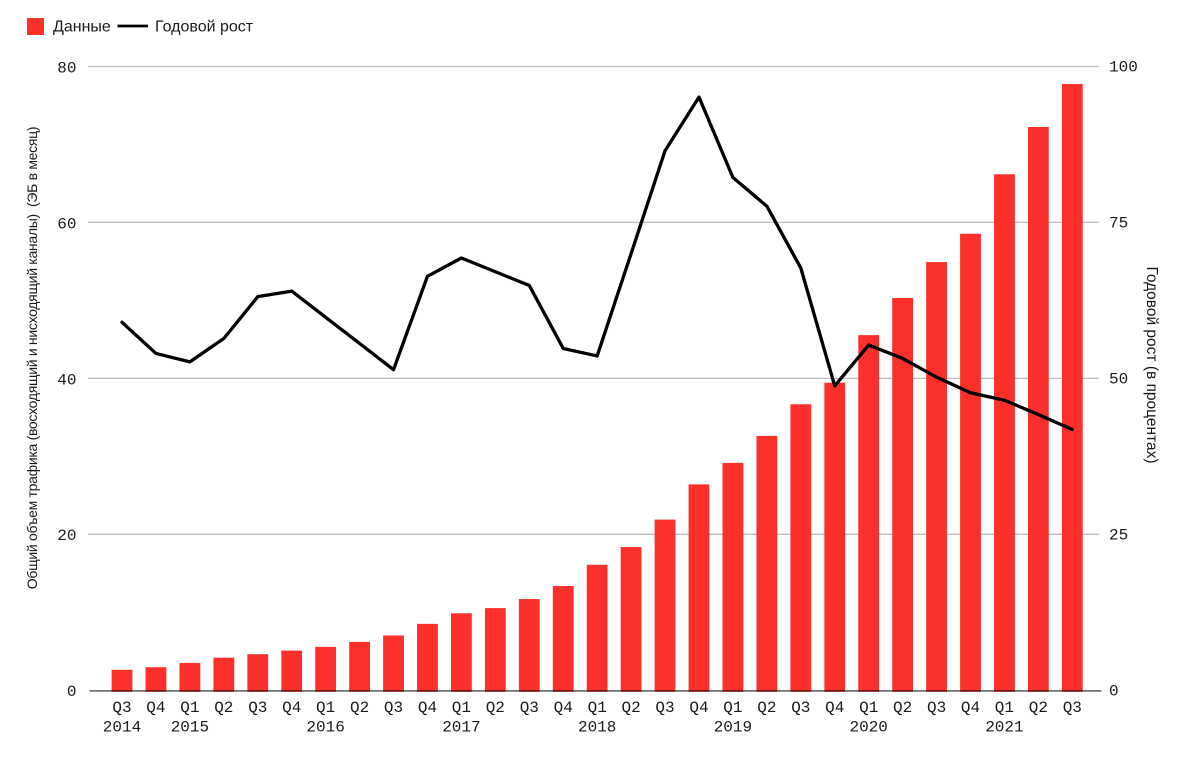  I want to click on svg-text: 75, so click(1118, 224).